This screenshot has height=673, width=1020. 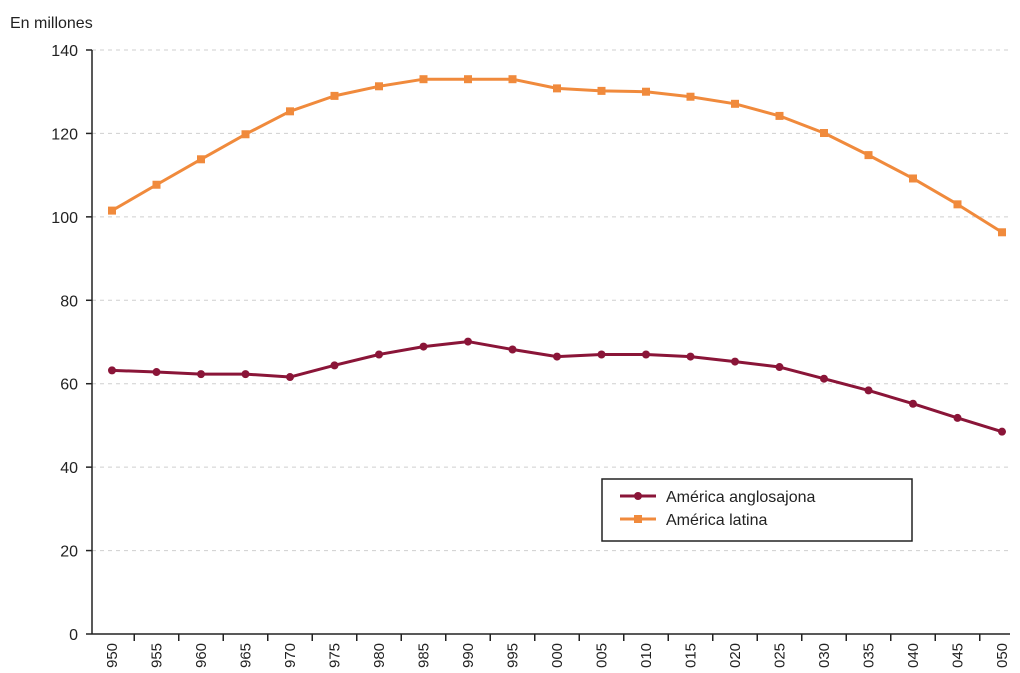 What do you see at coordinates (1002, 655) in the screenshot?
I see `x-tick-label: 050` at bounding box center [1002, 655].